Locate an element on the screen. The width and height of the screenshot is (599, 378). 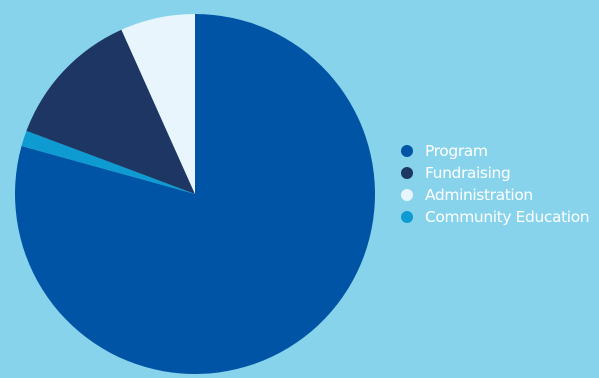
legend-item-administration: Administration is located at coordinates (499, 195).